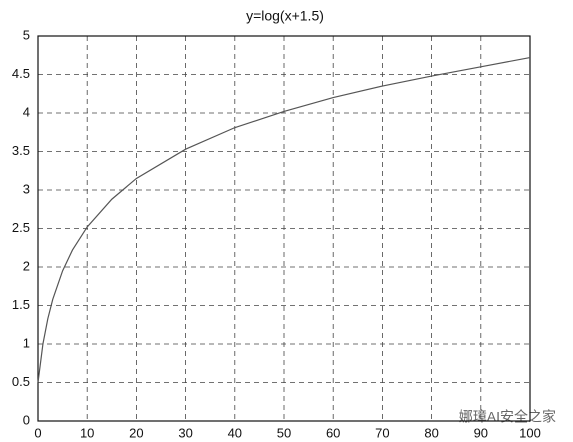 The width and height of the screenshot is (573, 442). What do you see at coordinates (21, 381) in the screenshot?
I see `y-tick-label: 0.5` at bounding box center [21, 381].